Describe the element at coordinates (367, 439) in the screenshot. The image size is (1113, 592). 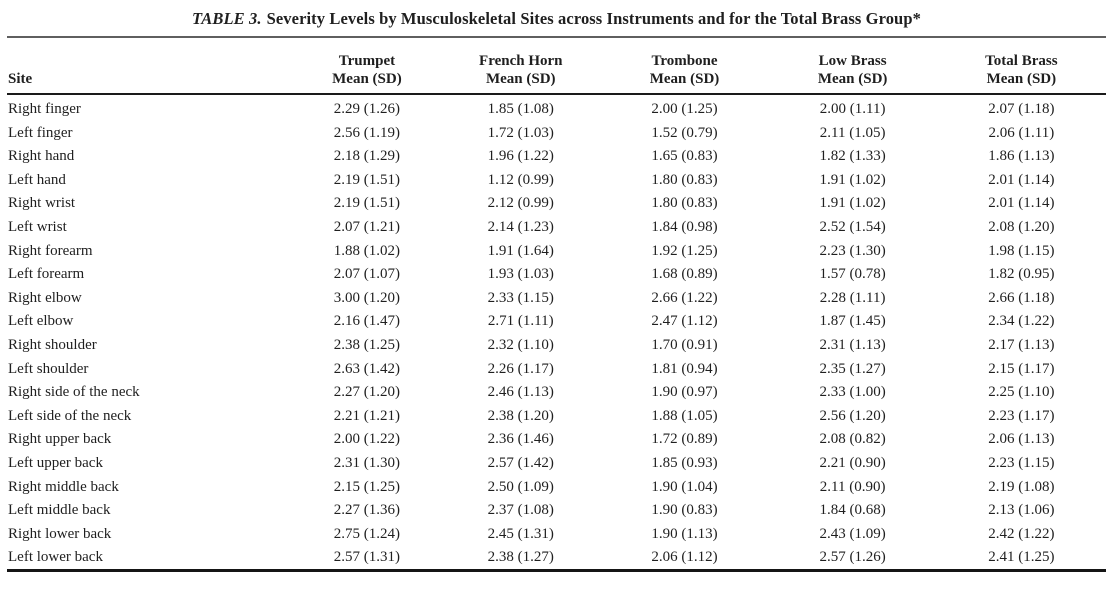
I see `value-cell: 2.00 (1.22)` at that location.